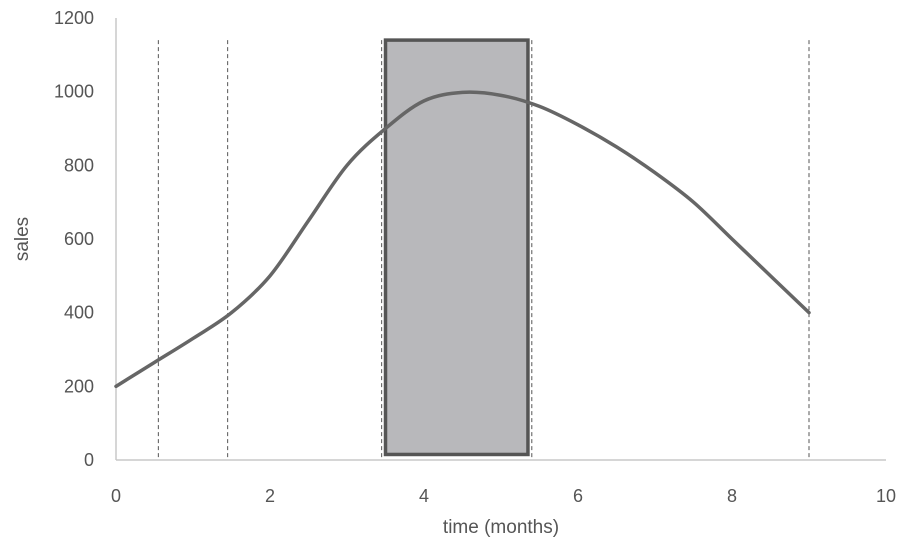  I want to click on y-tick-label: 1200, so click(74, 18).